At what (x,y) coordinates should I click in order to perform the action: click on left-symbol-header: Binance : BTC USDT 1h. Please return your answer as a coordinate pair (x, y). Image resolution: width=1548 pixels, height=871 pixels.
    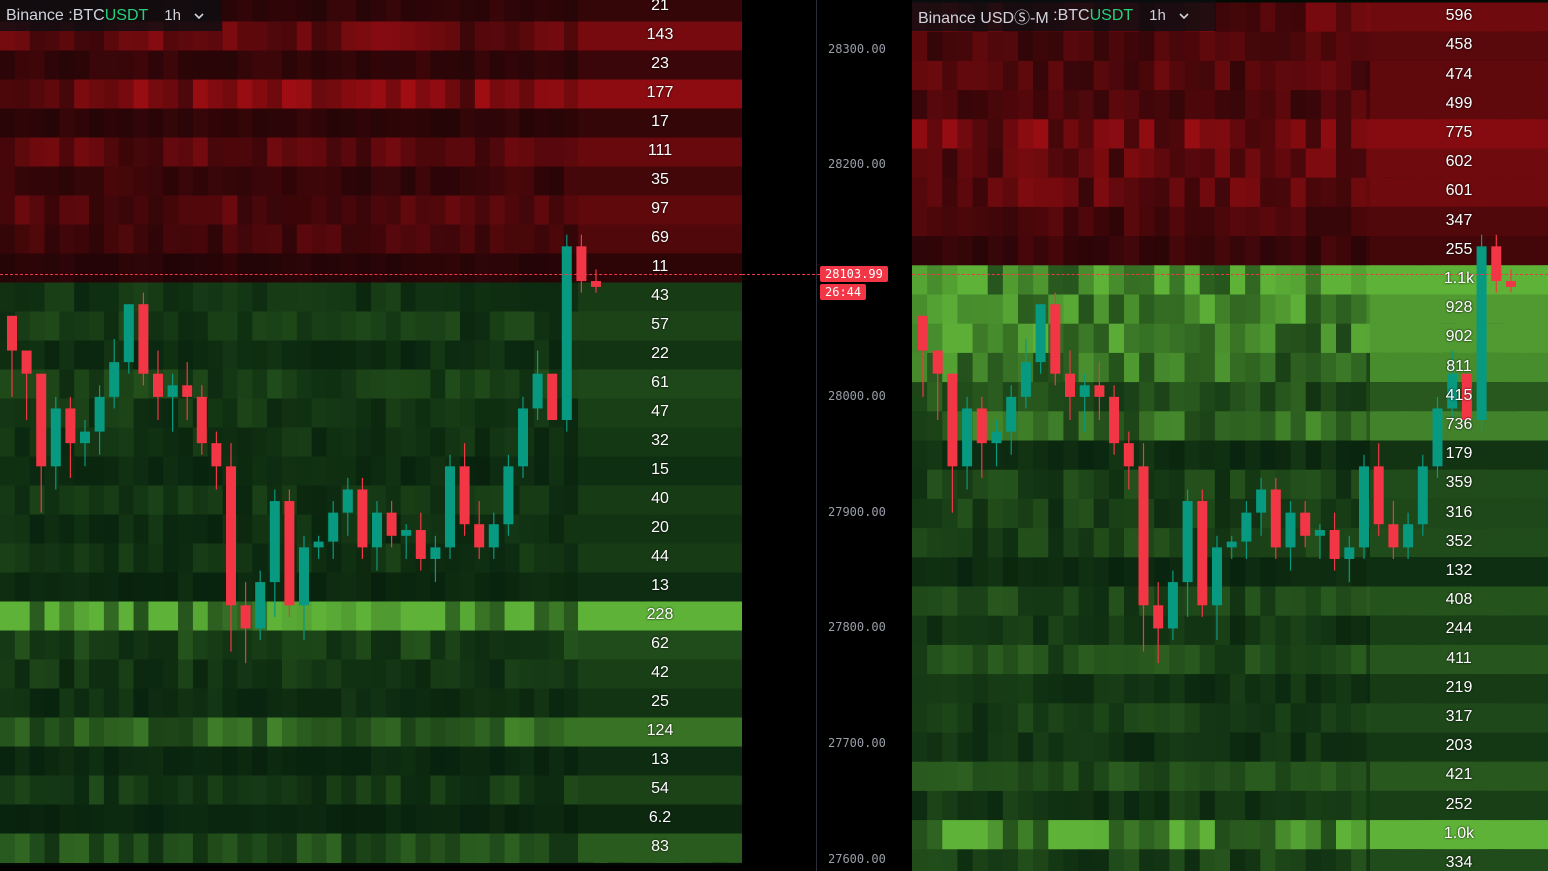
    Looking at the image, I should click on (111, 15).